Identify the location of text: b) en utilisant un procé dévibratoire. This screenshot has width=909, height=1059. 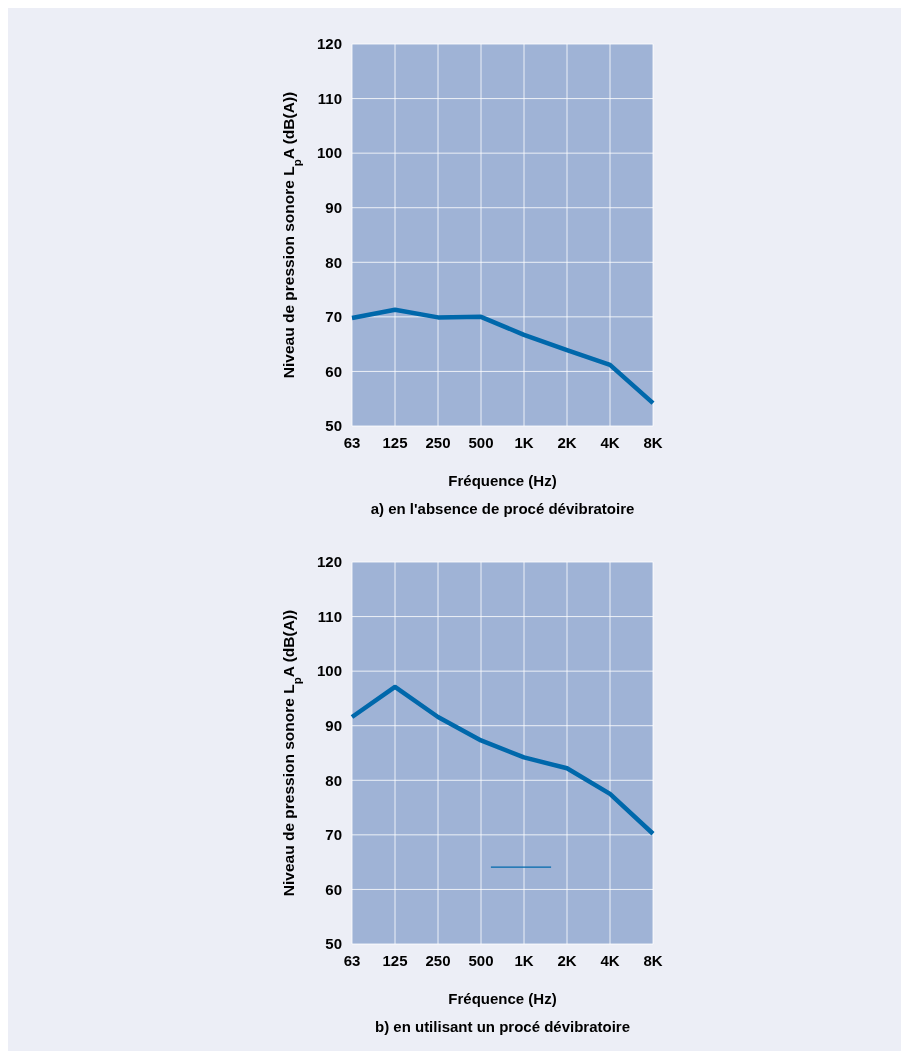
(502, 1026).